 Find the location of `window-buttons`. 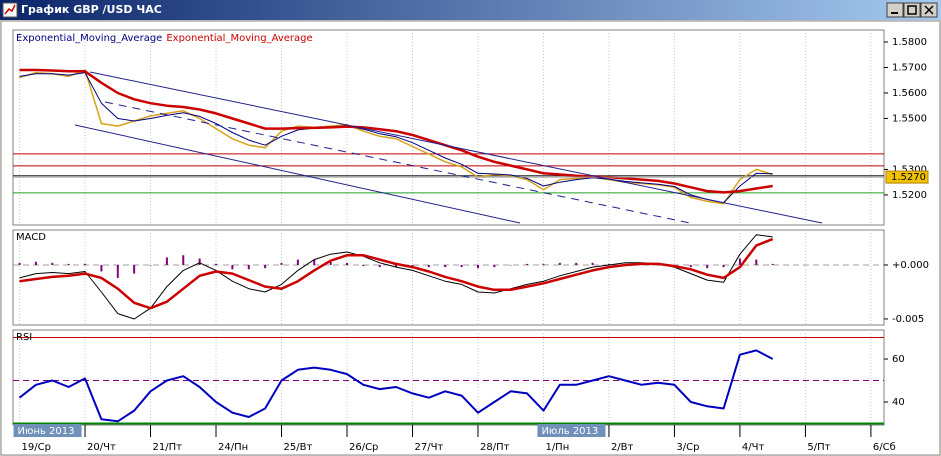

window-buttons is located at coordinates (912, 10).